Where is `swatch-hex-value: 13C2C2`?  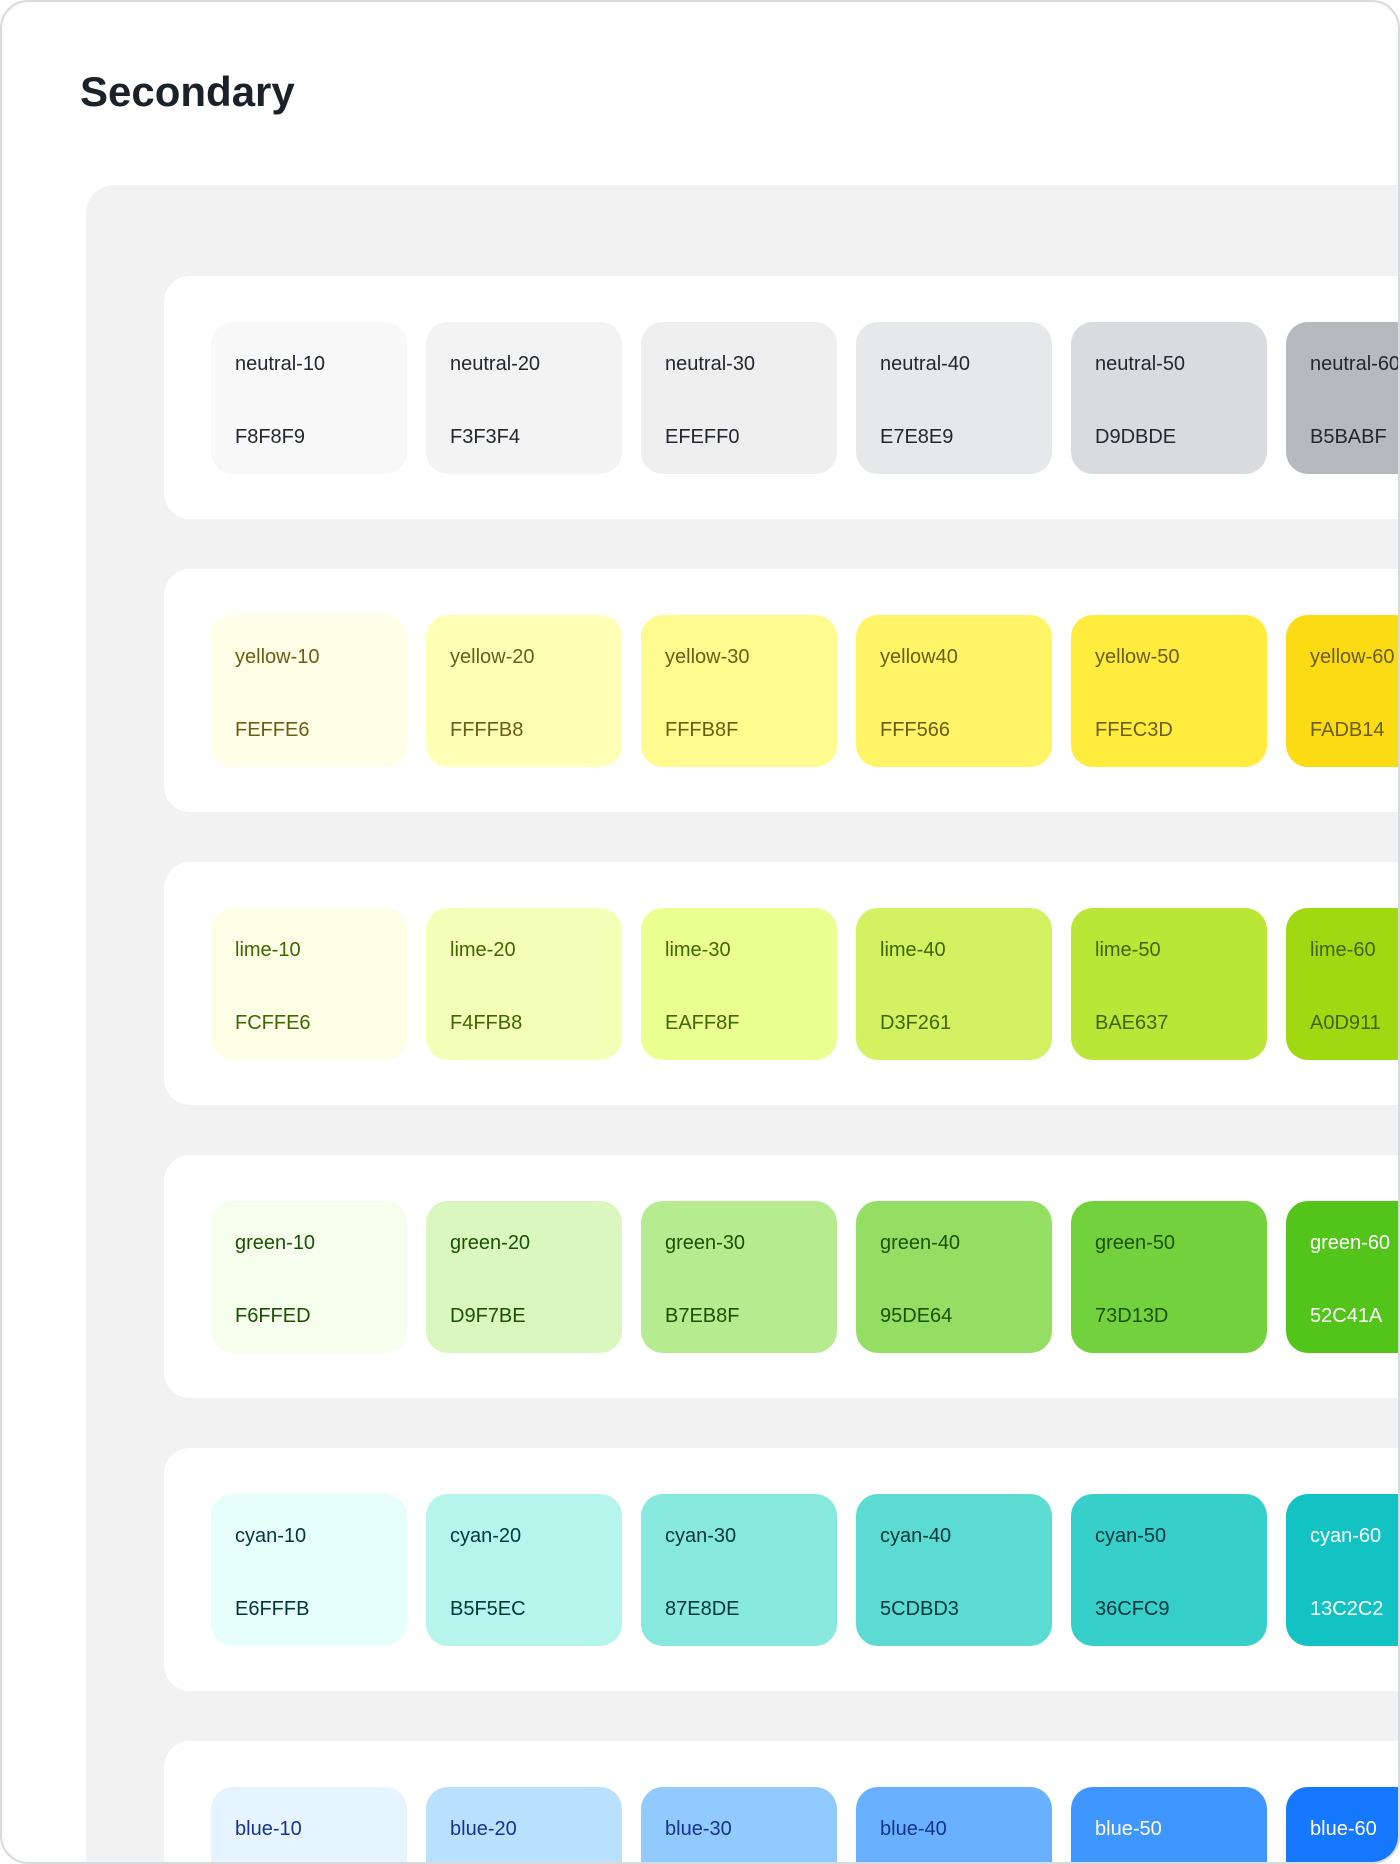 swatch-hex-value: 13C2C2 is located at coordinates (1347, 1609).